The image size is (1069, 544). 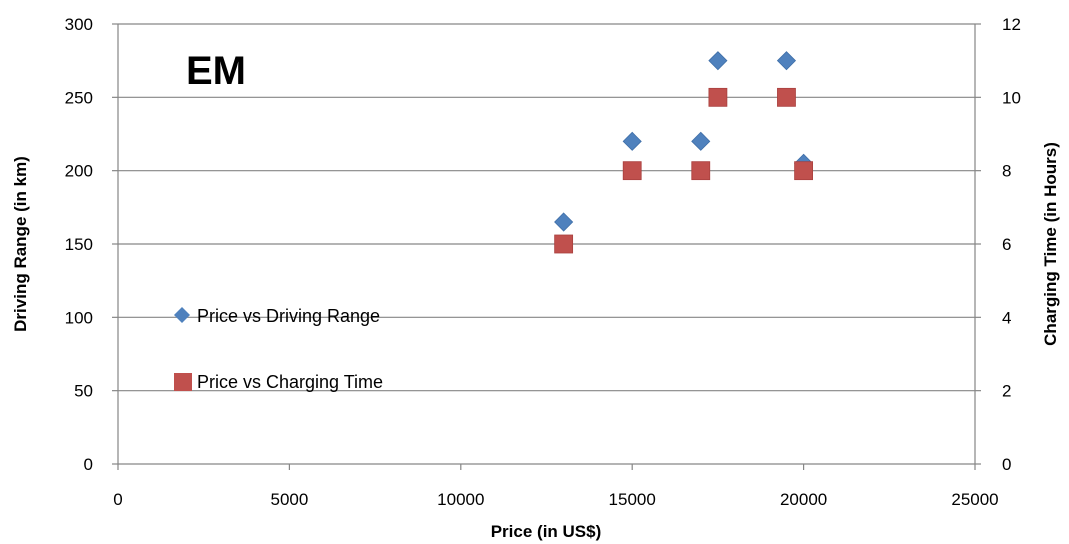 I want to click on legend-marker-diamond, so click(x=182, y=315).